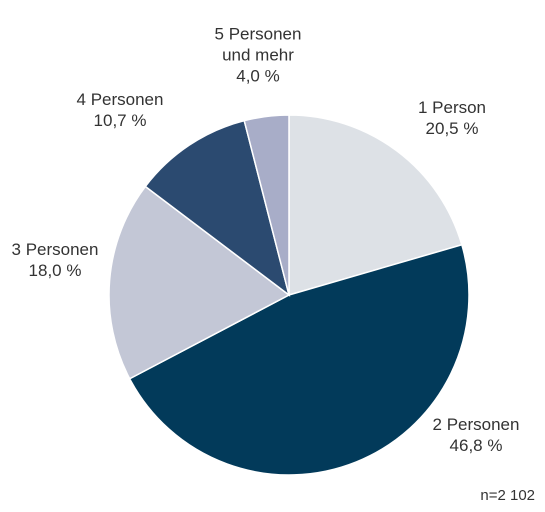 The height and width of the screenshot is (512, 545). I want to click on category-label: 5 Personen und mehr, so click(258, 44).